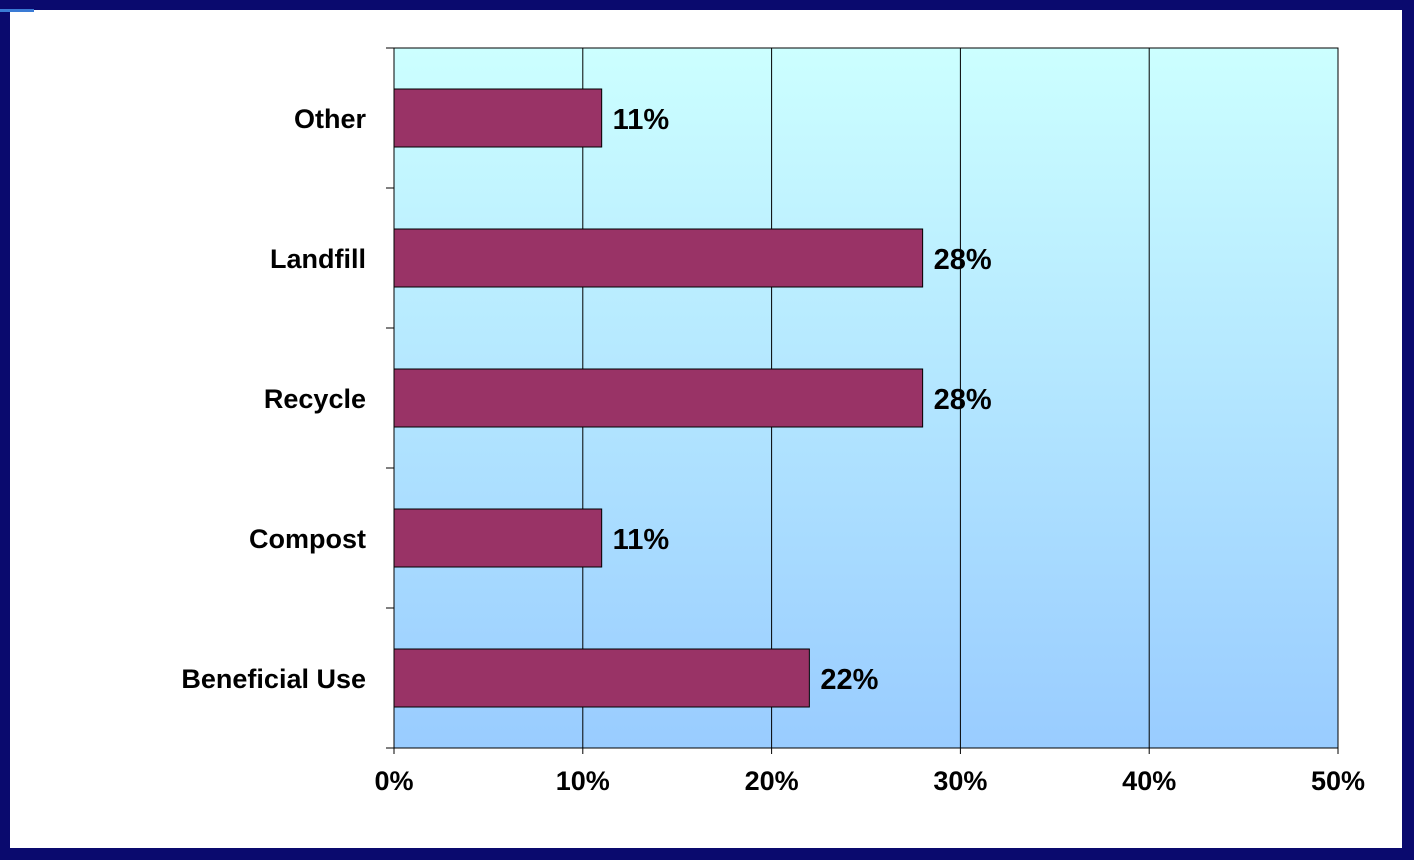 This screenshot has width=1414, height=860. I want to click on x-tick-label: 40%, so click(1149, 781).